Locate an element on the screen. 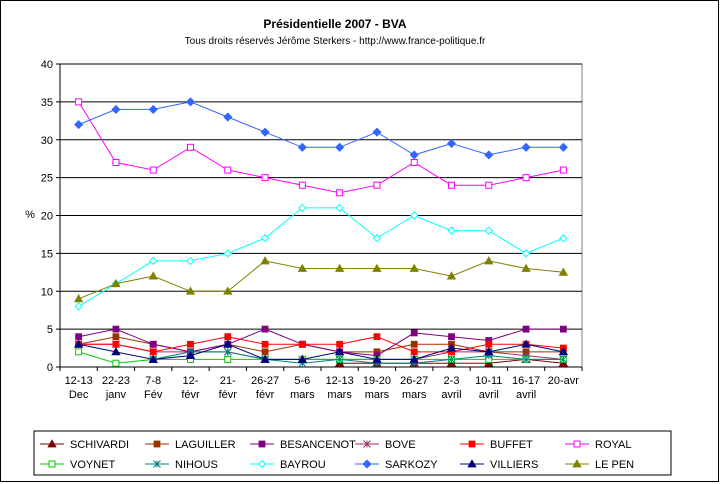  x-tick-label: 7-8 is located at coordinates (153, 381).